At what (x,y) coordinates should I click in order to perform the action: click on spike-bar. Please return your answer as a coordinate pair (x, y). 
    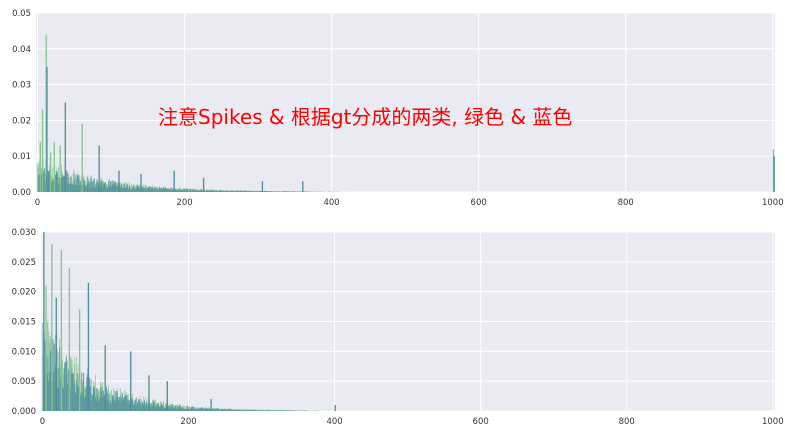
    Looking at the image, I should click on (303, 186).